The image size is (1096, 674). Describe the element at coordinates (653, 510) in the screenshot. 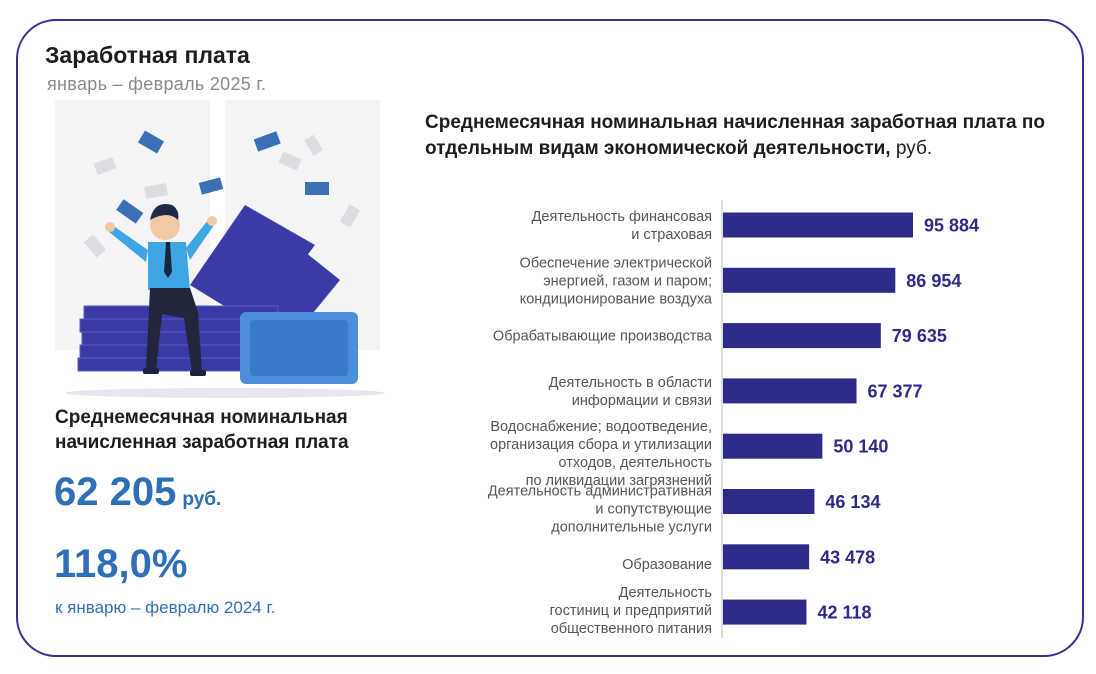

I see `category-label-line: и сопутствующие` at that location.